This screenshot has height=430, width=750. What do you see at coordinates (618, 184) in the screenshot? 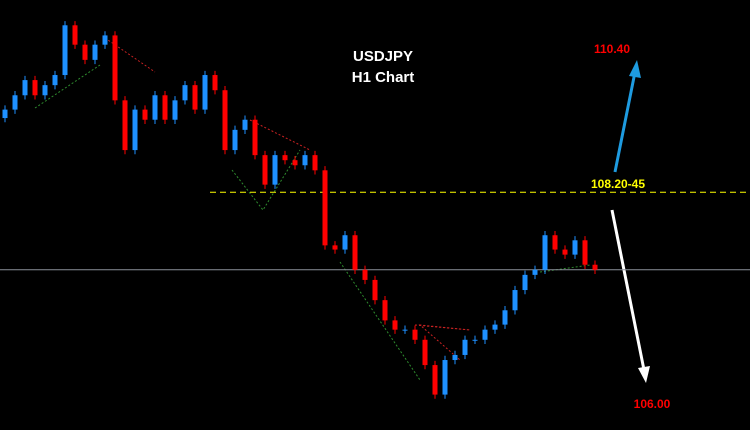
I see `level-label: 108.20-45` at bounding box center [618, 184].